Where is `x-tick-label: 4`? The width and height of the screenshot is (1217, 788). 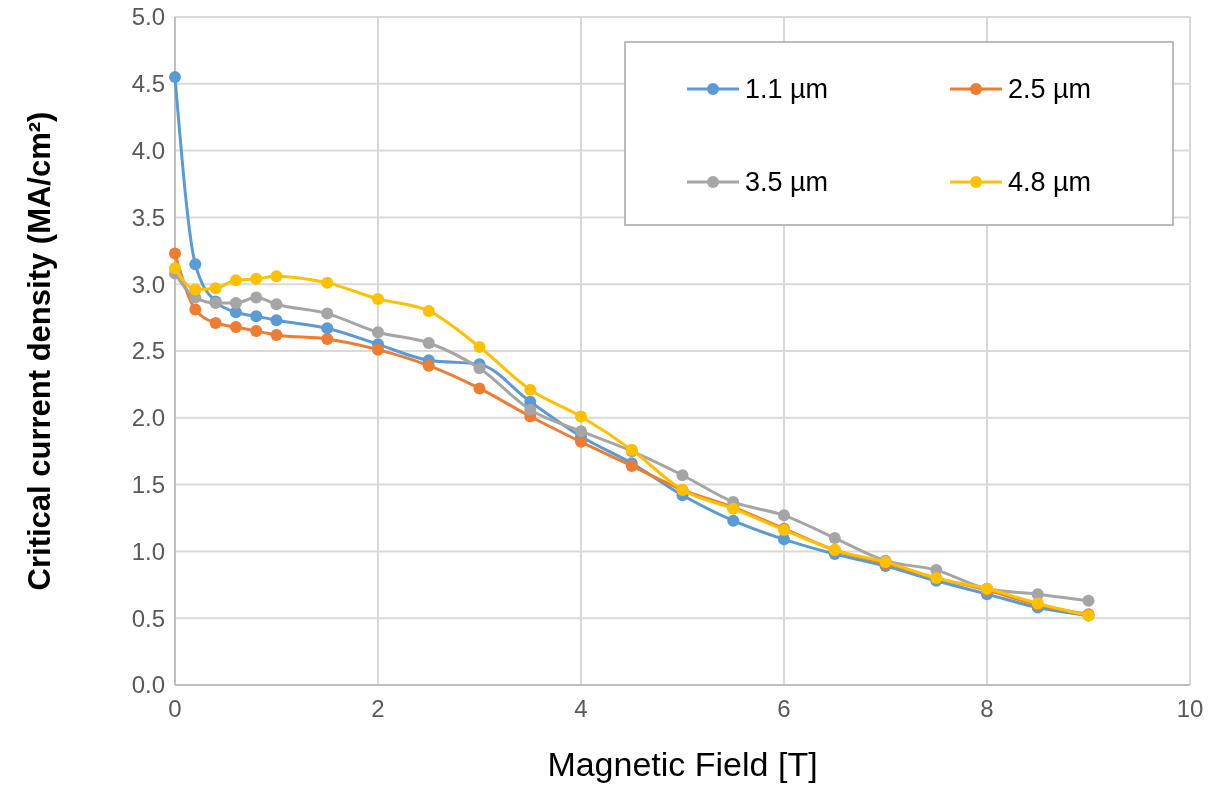 x-tick-label: 4 is located at coordinates (581, 708).